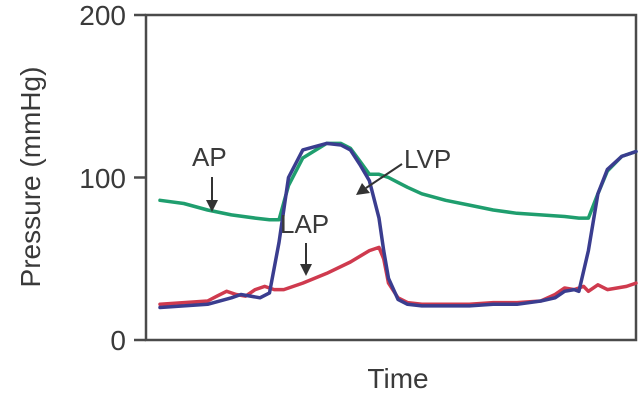  What do you see at coordinates (304, 224) in the screenshot?
I see `annotation-label-lap: LAP` at bounding box center [304, 224].